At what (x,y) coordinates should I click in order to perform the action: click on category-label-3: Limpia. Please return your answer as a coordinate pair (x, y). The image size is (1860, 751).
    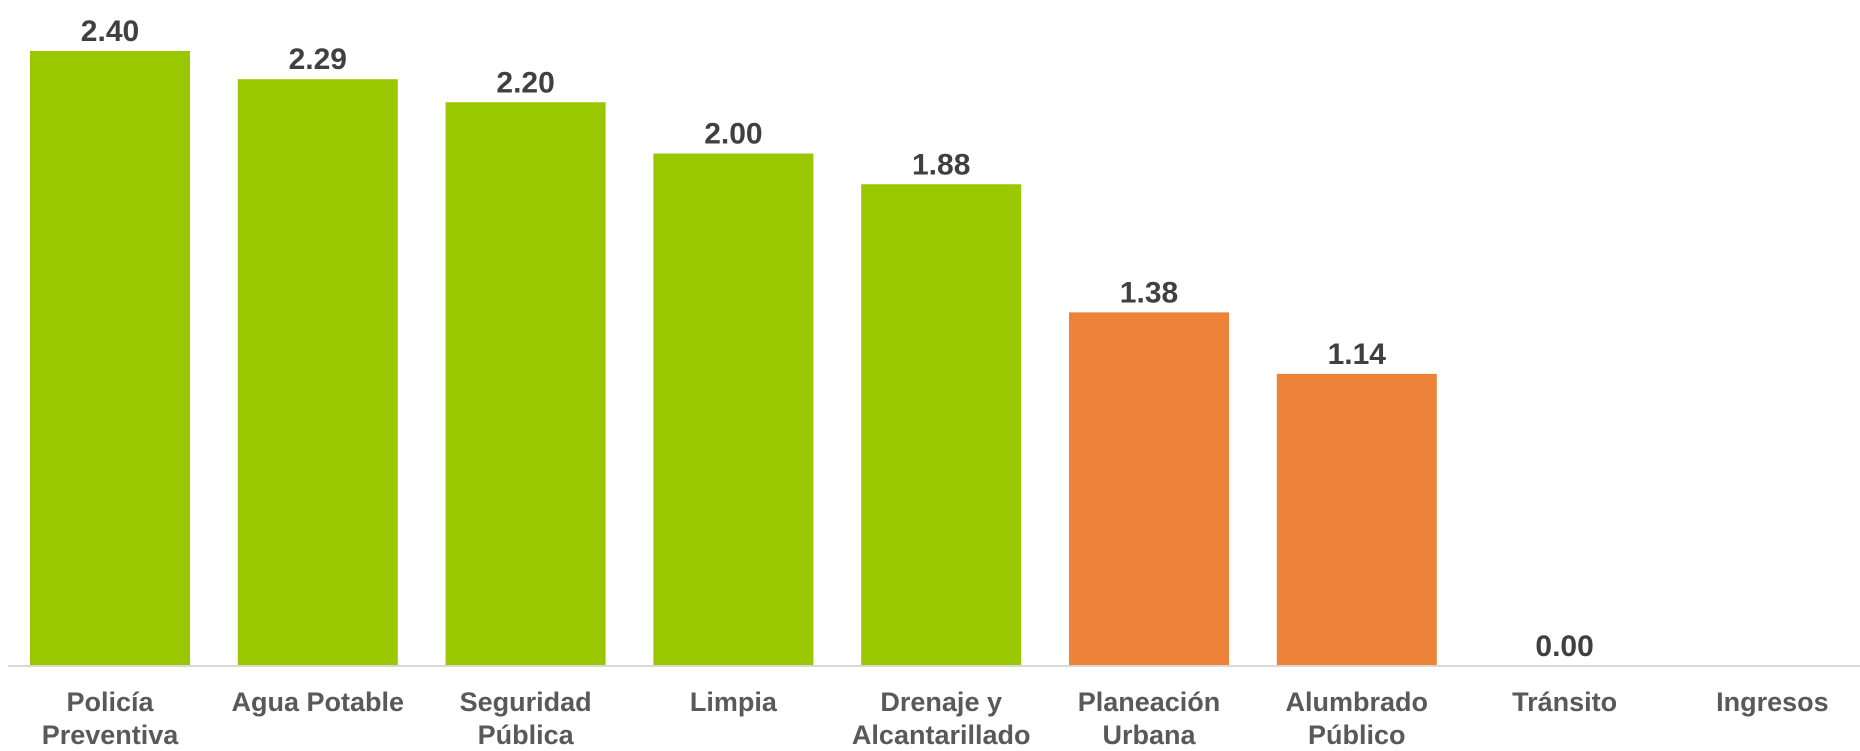
    Looking at the image, I should click on (734, 702).